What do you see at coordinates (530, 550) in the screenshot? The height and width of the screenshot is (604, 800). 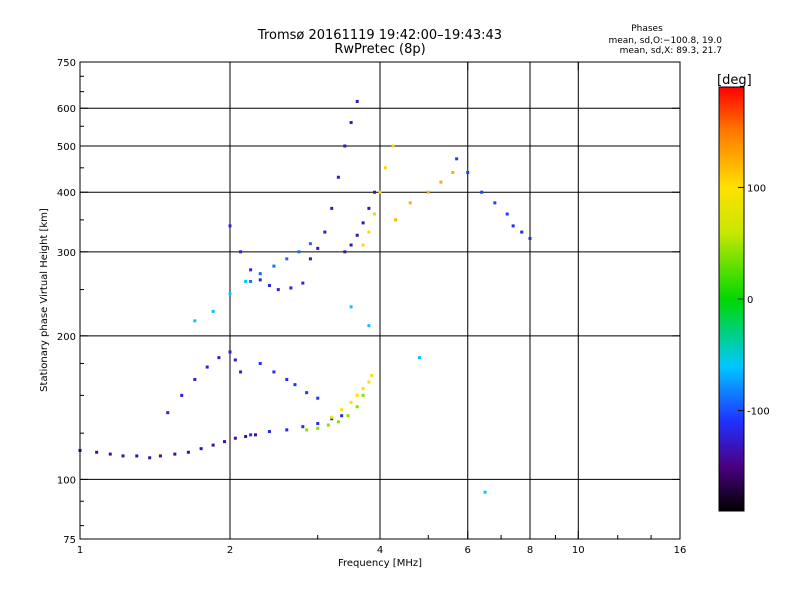 I see `x-tick-label: 8` at bounding box center [530, 550].